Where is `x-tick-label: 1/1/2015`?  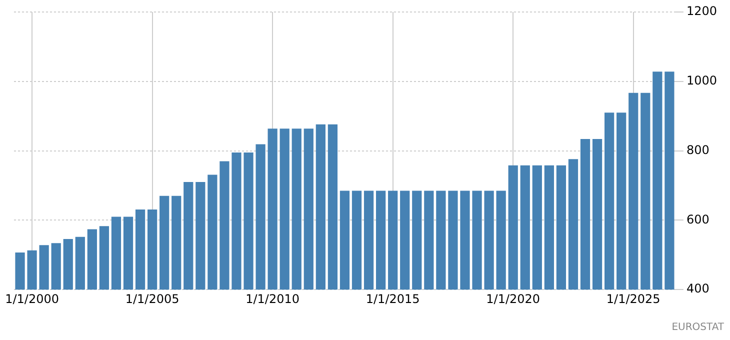 x-tick-label: 1/1/2015 is located at coordinates (393, 299).